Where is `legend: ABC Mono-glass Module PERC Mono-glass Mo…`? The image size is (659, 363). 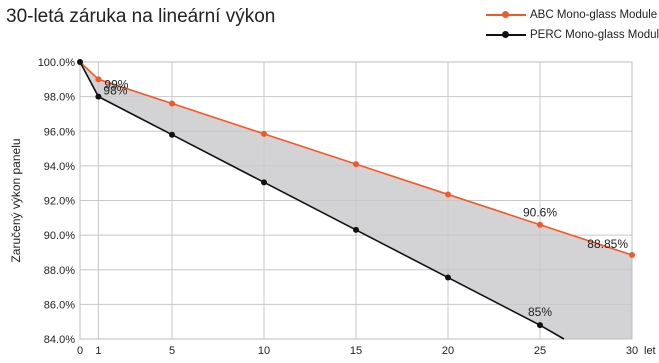 legend: ABC Mono-glass Module PERC Mono-glass Mo… is located at coordinates (572, 25).